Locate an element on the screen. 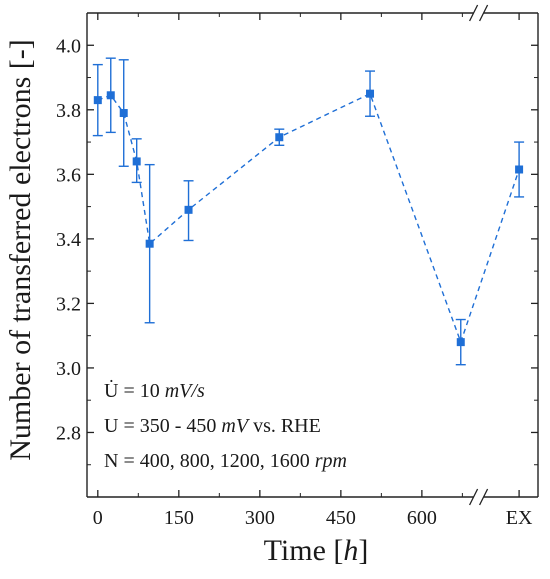 Image resolution: width=550 pixels, height=579 pixels. y-tick-label: 4.0 is located at coordinates (68, 46).